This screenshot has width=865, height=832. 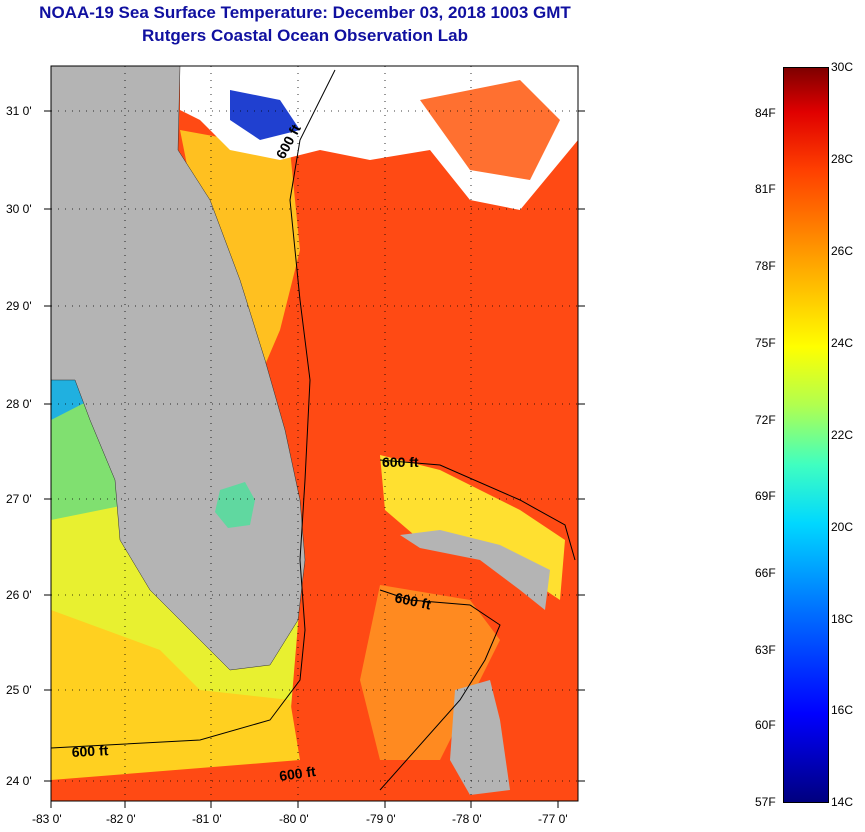 I want to click on lon-label: -79 0', so click(x=381, y=819).